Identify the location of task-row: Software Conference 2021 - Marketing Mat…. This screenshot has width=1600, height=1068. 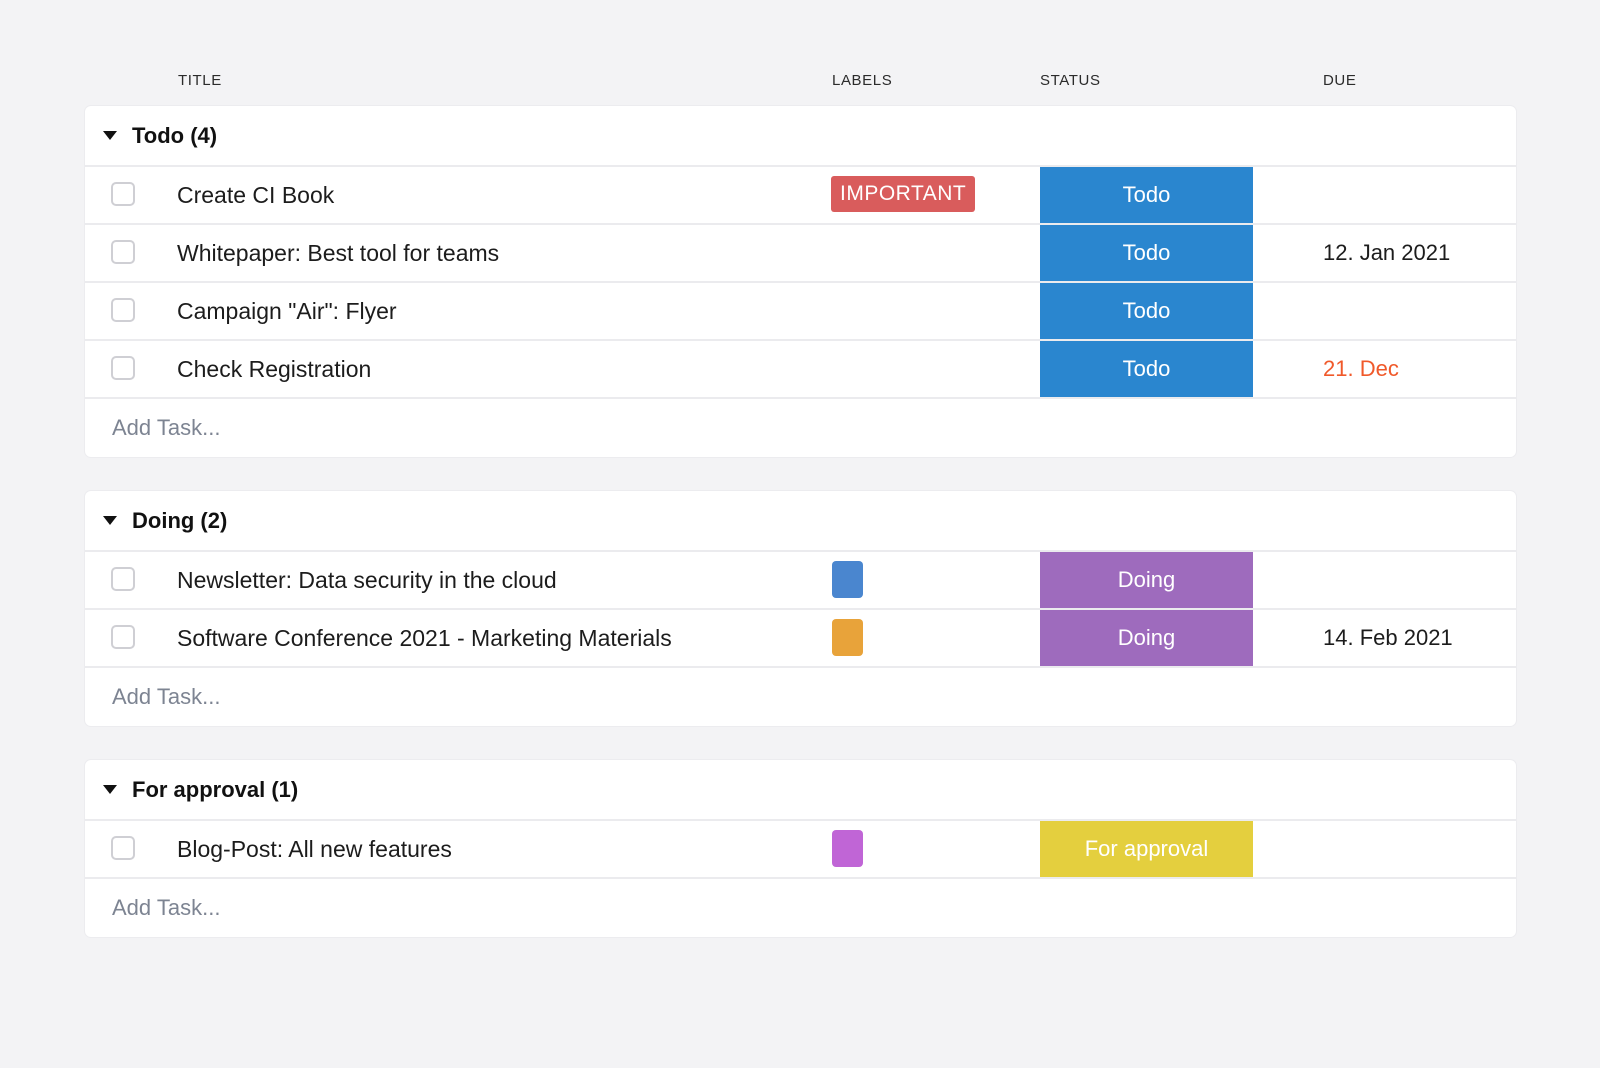
(800, 639).